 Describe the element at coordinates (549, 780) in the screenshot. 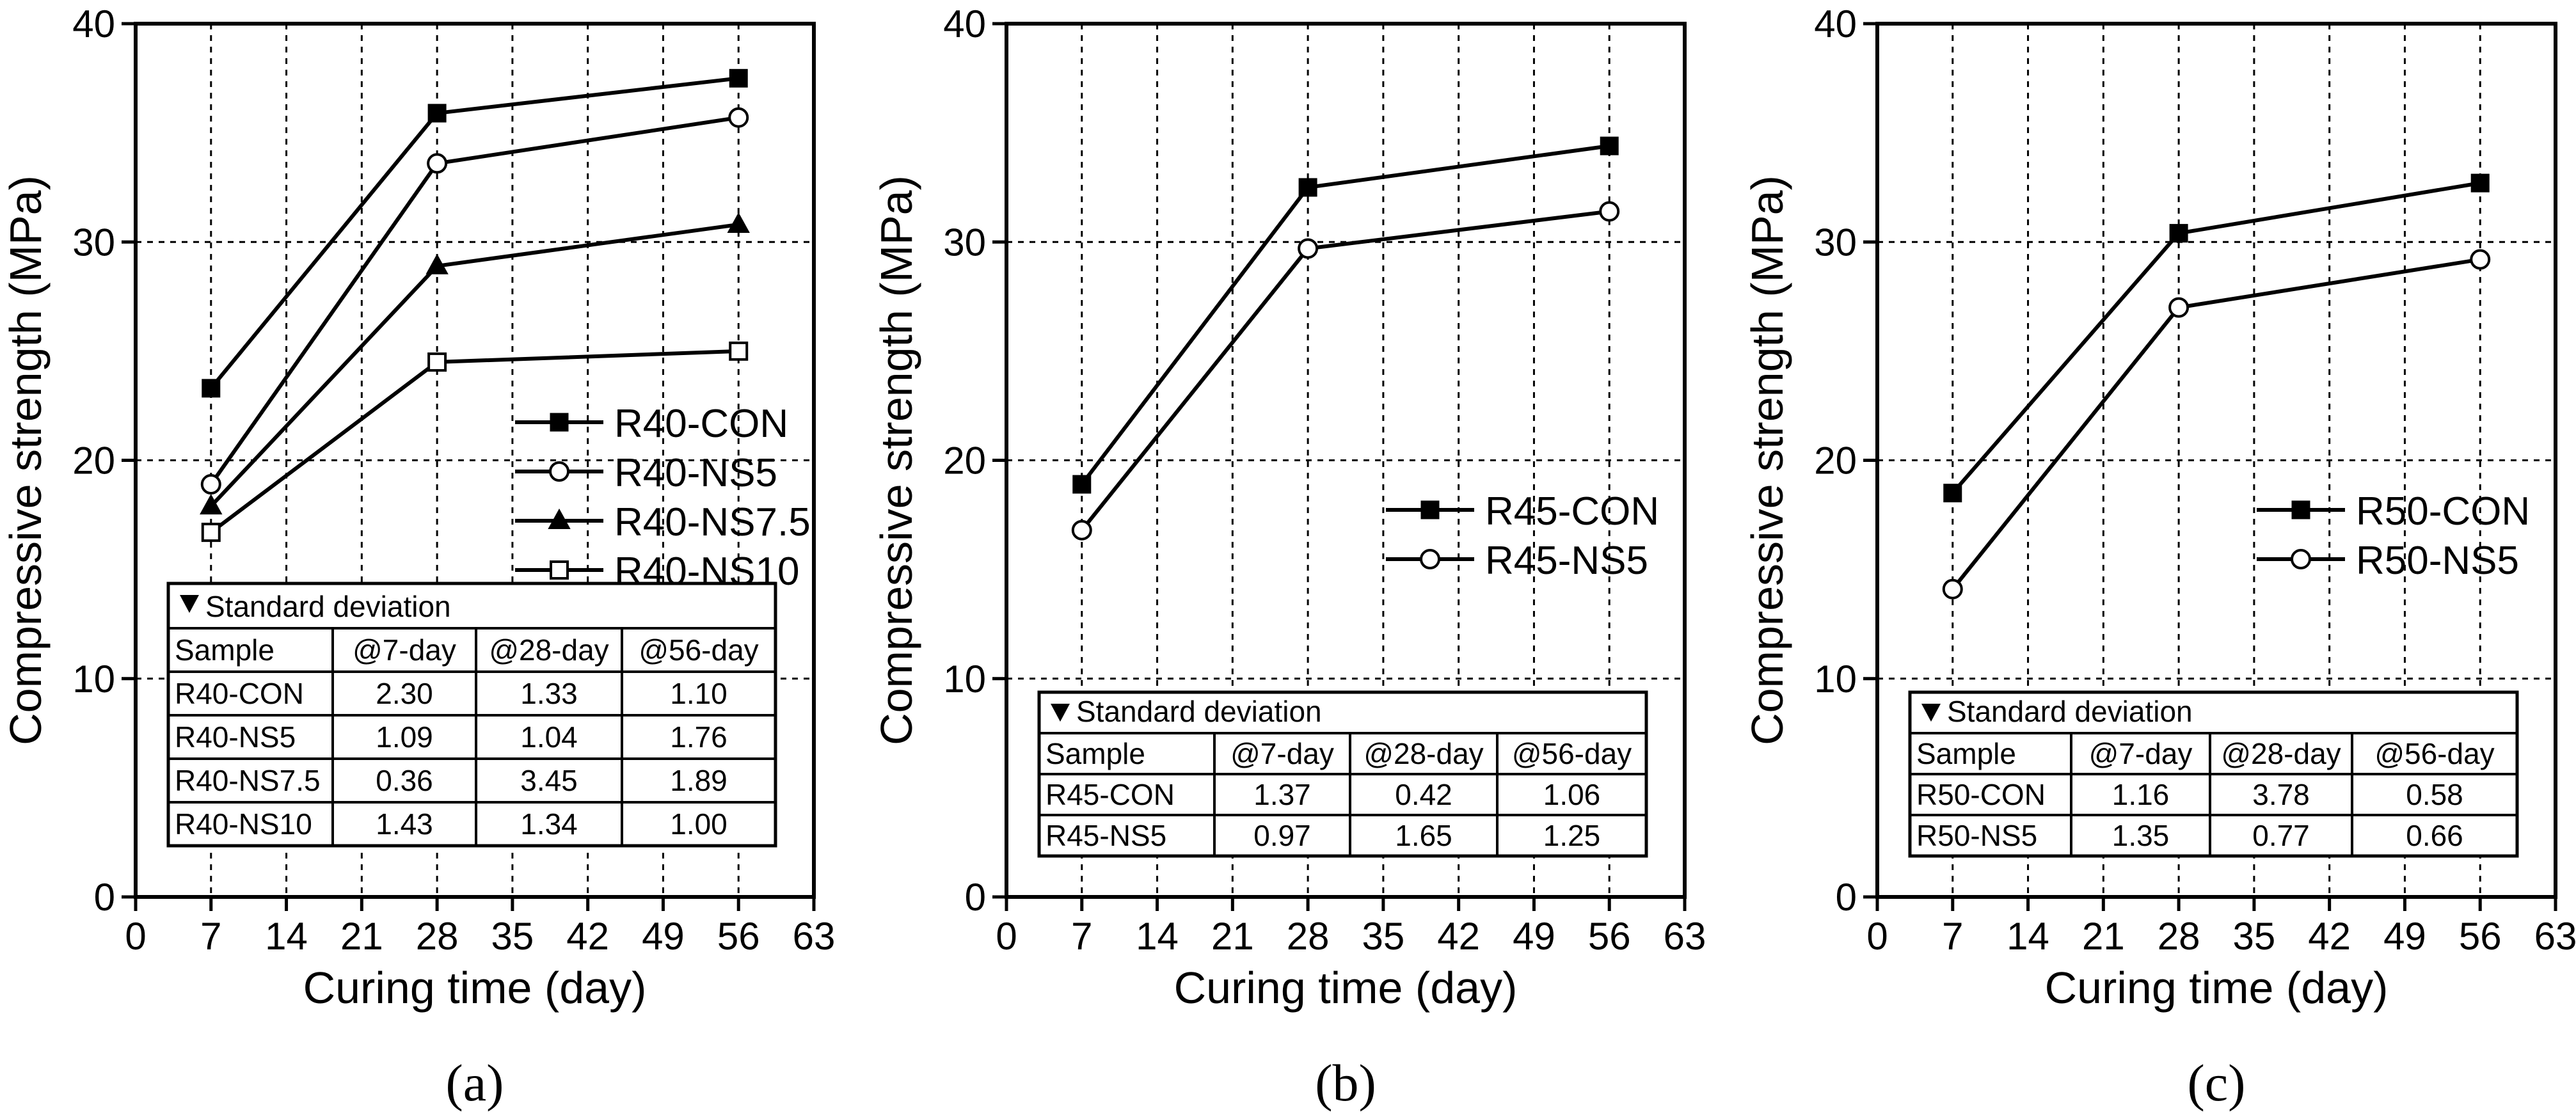

I see `sd-table-cell: 3.45` at that location.